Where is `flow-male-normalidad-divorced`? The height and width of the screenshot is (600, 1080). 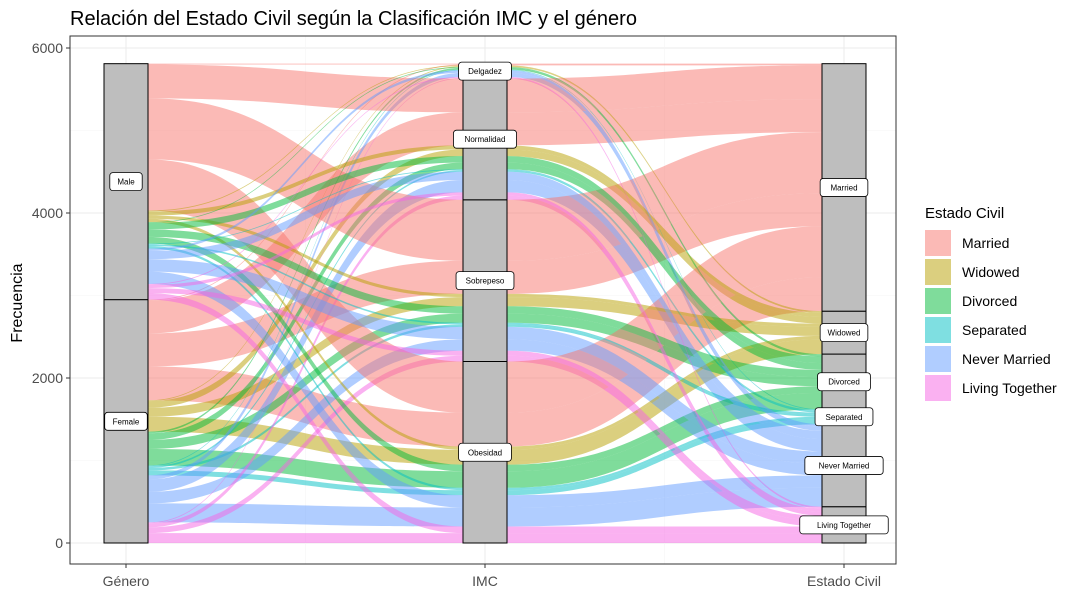 flow-male-normalidad-divorced is located at coordinates (305, 193).